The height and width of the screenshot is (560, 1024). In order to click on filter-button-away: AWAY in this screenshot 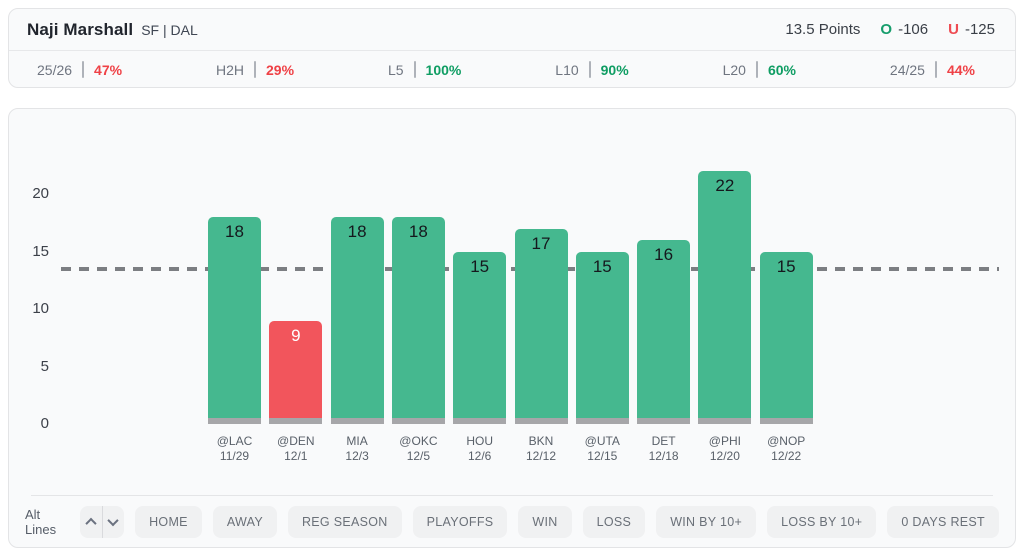, I will do `click(244, 522)`.